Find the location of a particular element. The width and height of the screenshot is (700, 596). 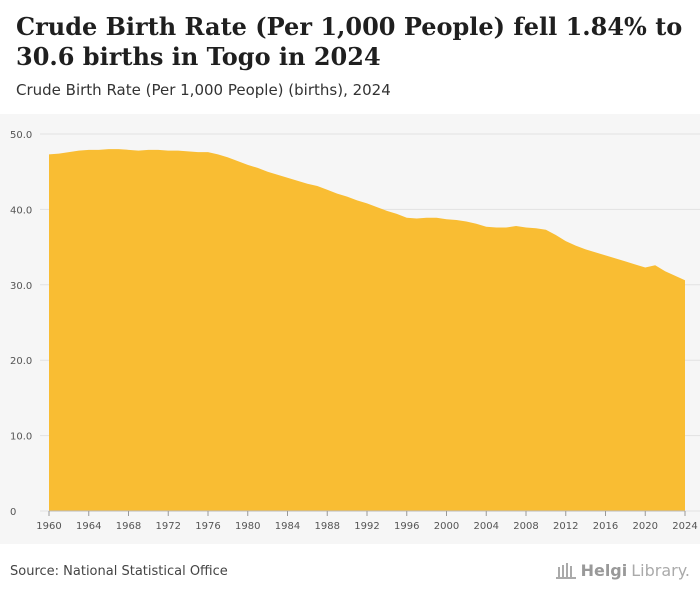

x-tick-label: 1996 is located at coordinates (406, 526).